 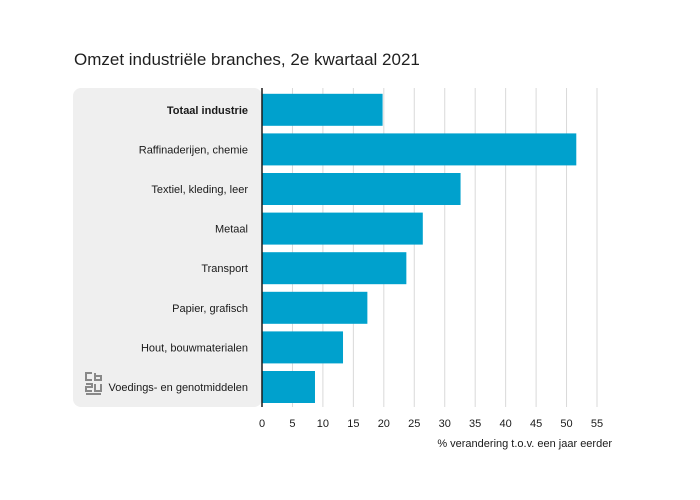 I want to click on x-tick-label: 35, so click(x=475, y=424).